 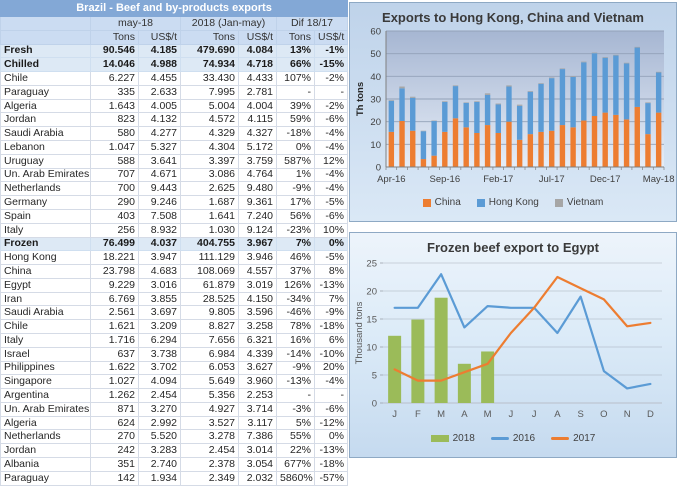 What do you see at coordinates (375, 54) in the screenshot?
I see `y-tick-label: 50` at bounding box center [375, 54].